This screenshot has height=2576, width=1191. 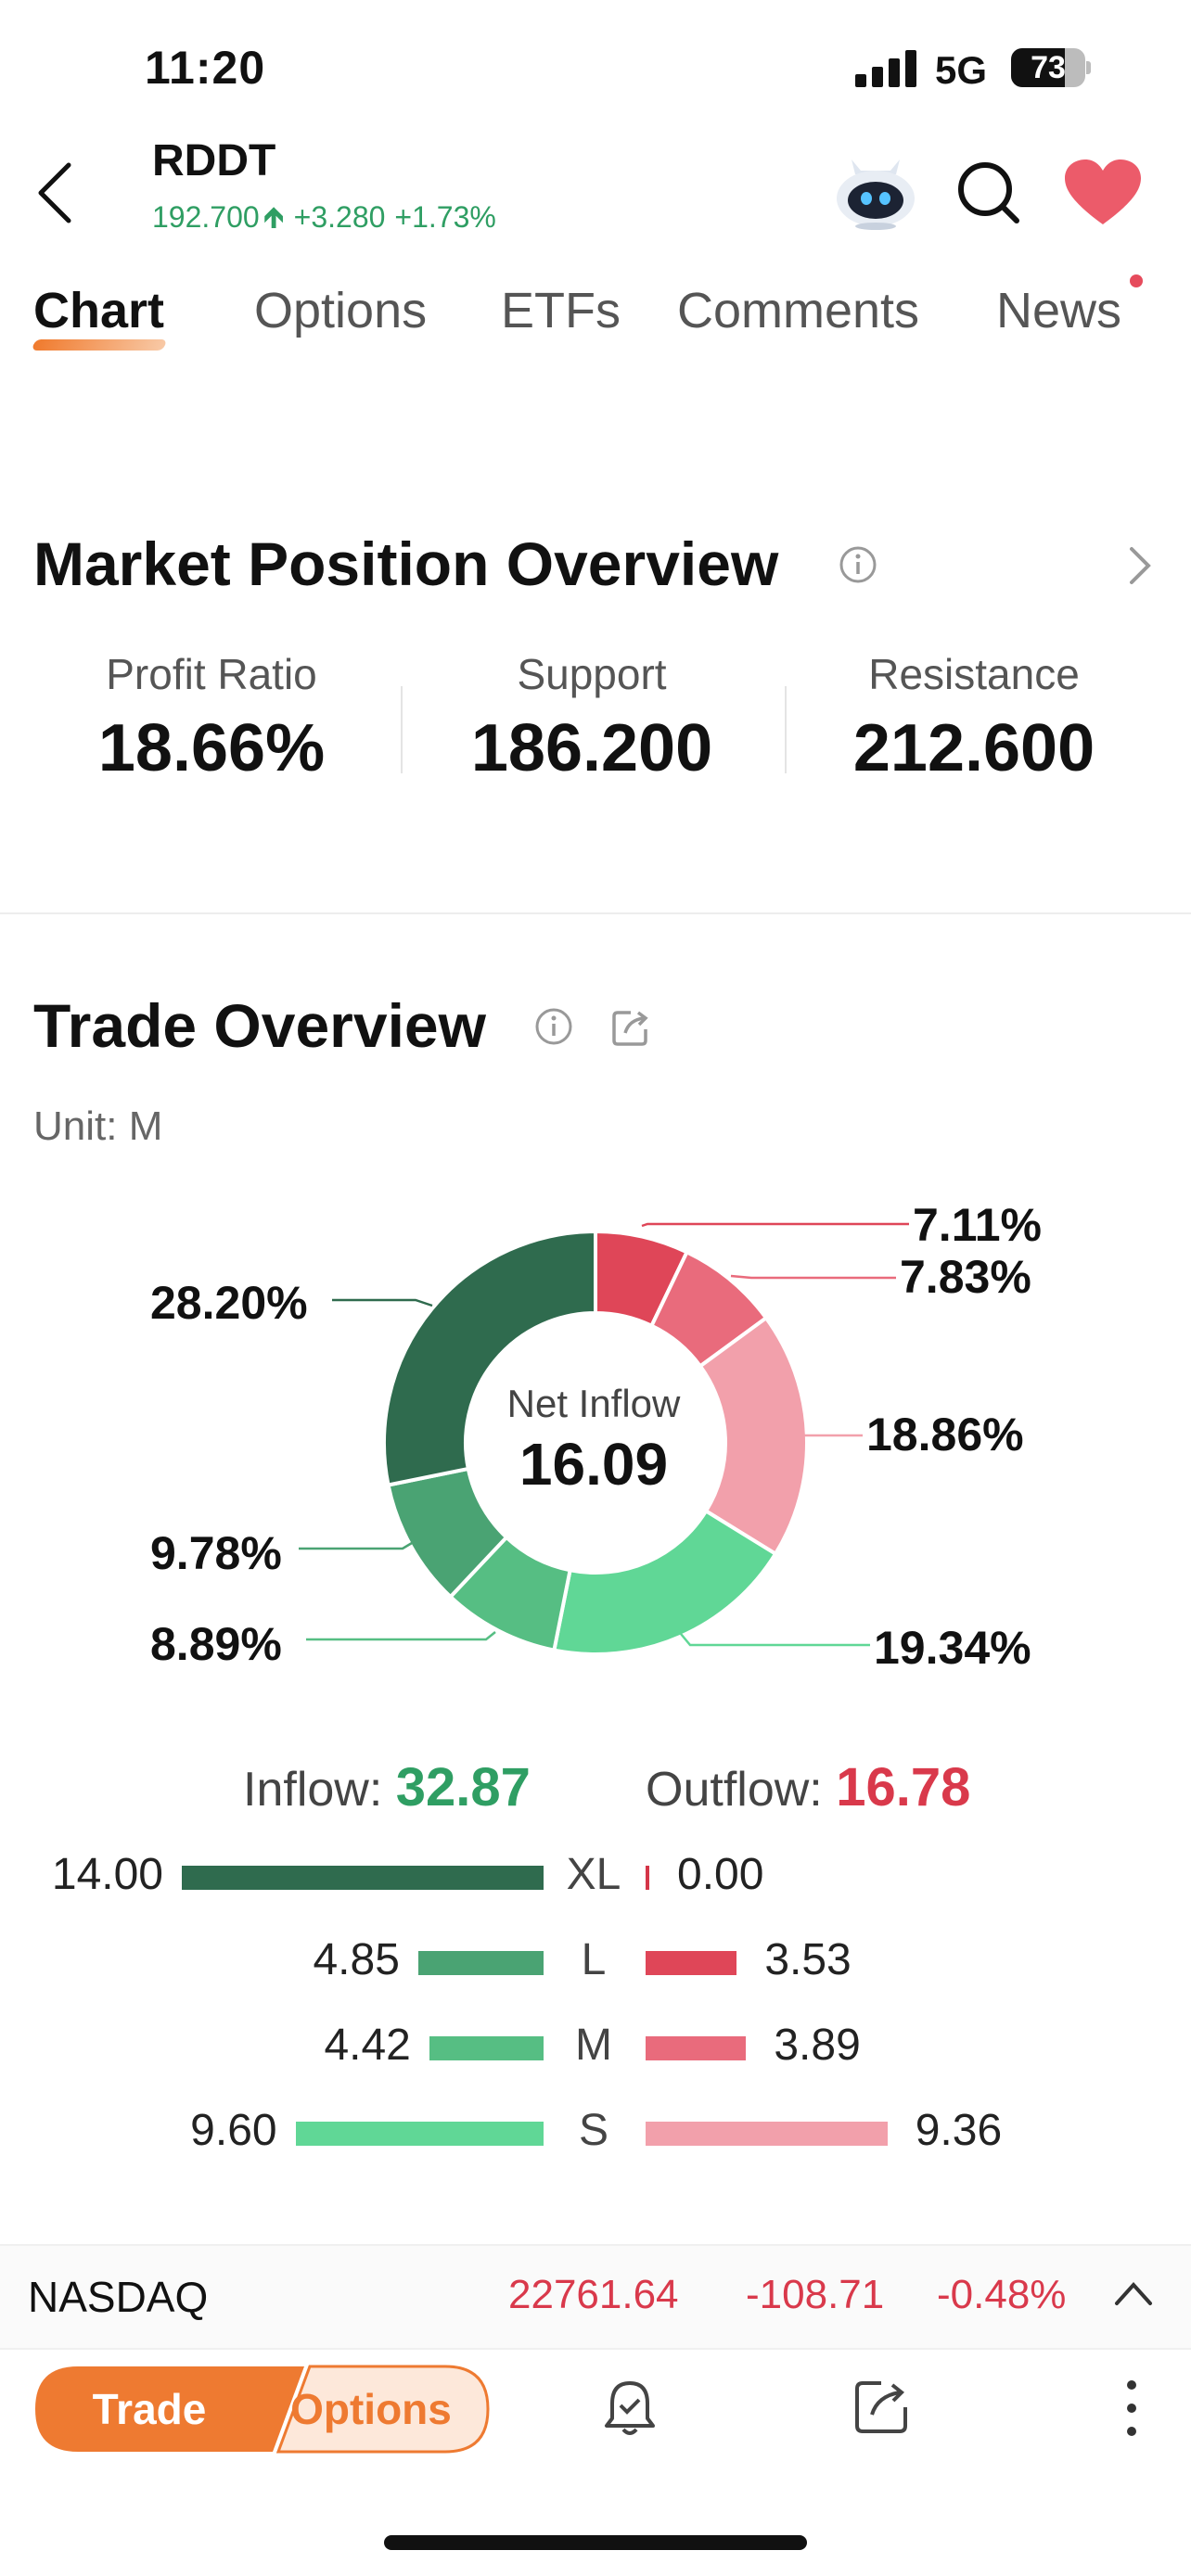 What do you see at coordinates (259, 1025) in the screenshot?
I see `trade-overview-title: Trade Overview` at bounding box center [259, 1025].